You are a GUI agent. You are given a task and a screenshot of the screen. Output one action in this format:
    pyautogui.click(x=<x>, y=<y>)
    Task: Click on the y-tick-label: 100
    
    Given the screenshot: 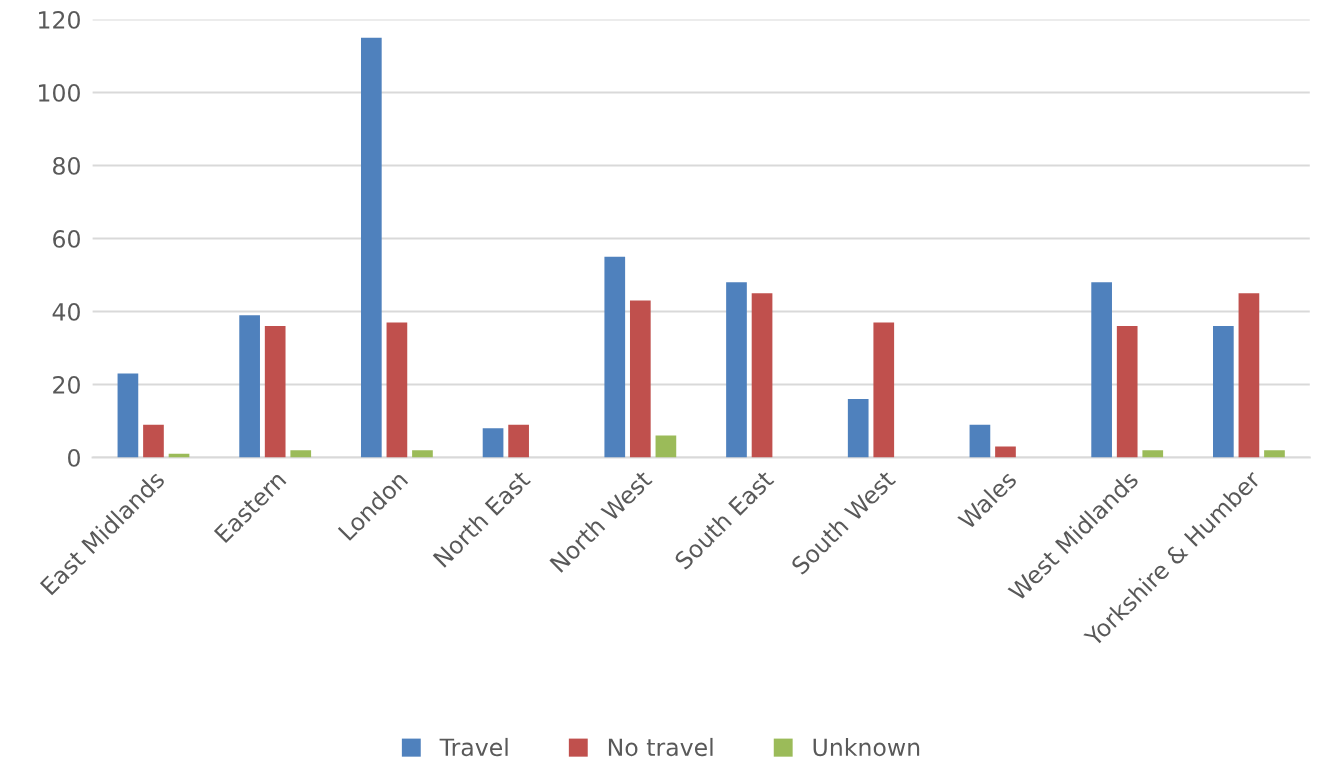 What is the action you would take?
    pyautogui.click(x=59, y=92)
    